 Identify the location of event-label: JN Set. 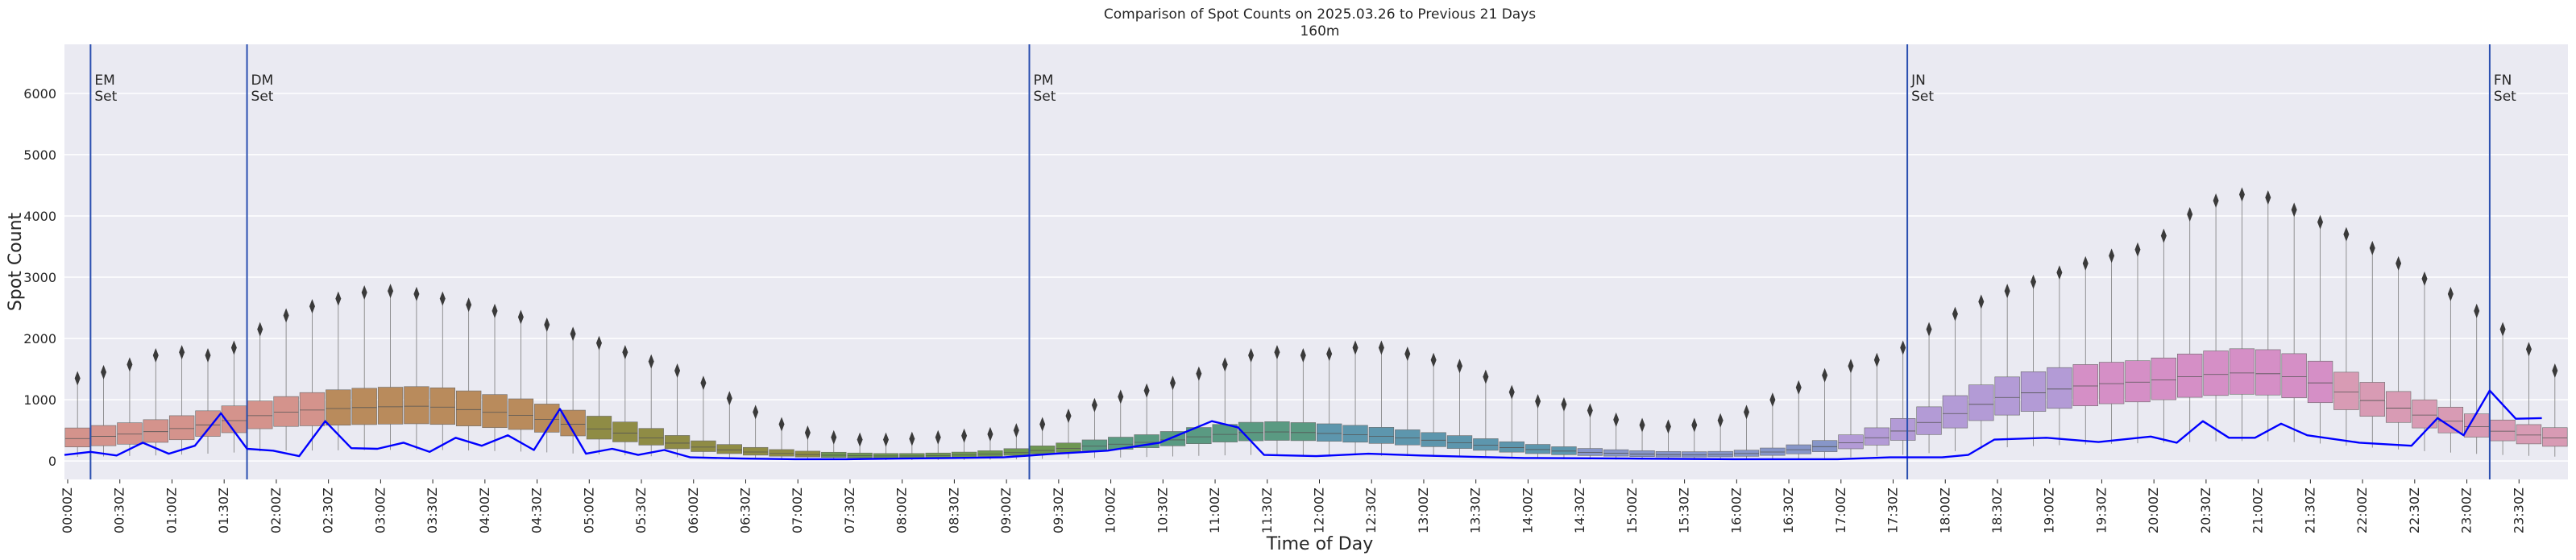
(1922, 89).